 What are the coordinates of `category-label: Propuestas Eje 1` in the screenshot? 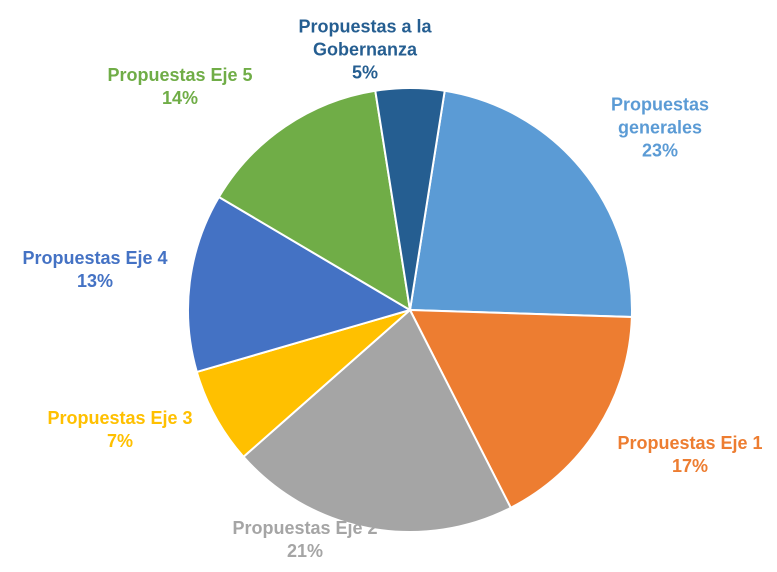 It's located at (690, 443).